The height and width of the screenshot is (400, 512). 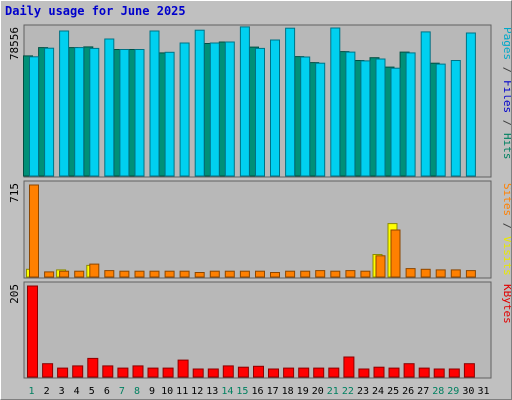 I want to click on panel-hits-files-pages-legend: Pages / Files / Hits, so click(x=506, y=93).